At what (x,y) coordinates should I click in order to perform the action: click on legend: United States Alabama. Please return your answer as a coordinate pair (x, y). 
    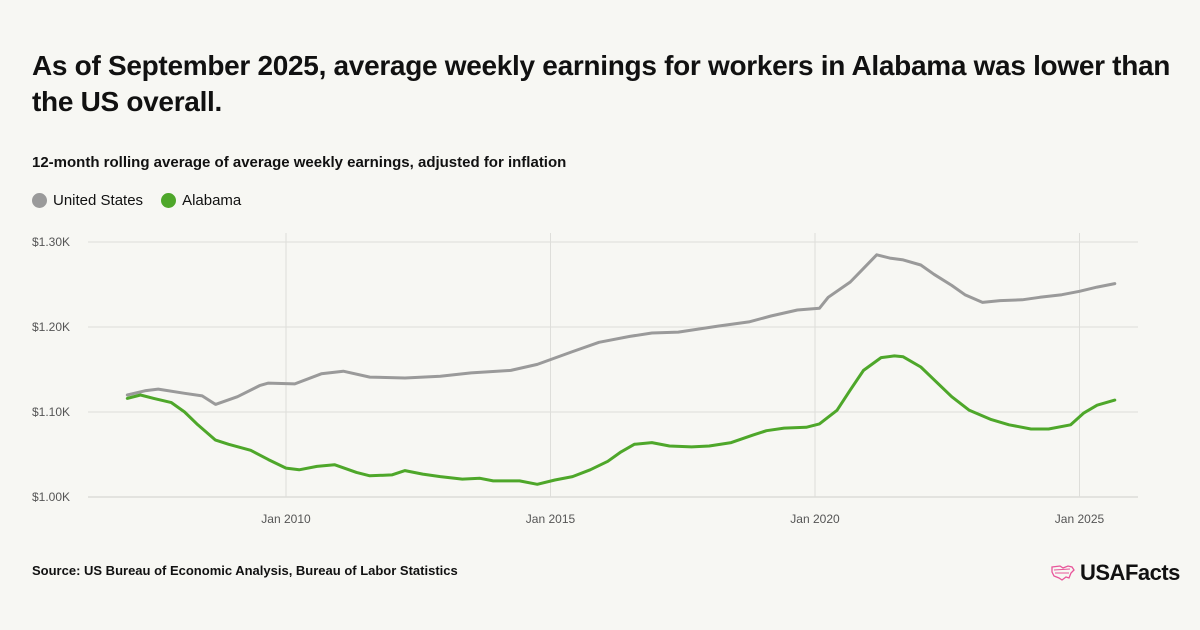
    Looking at the image, I should click on (136, 200).